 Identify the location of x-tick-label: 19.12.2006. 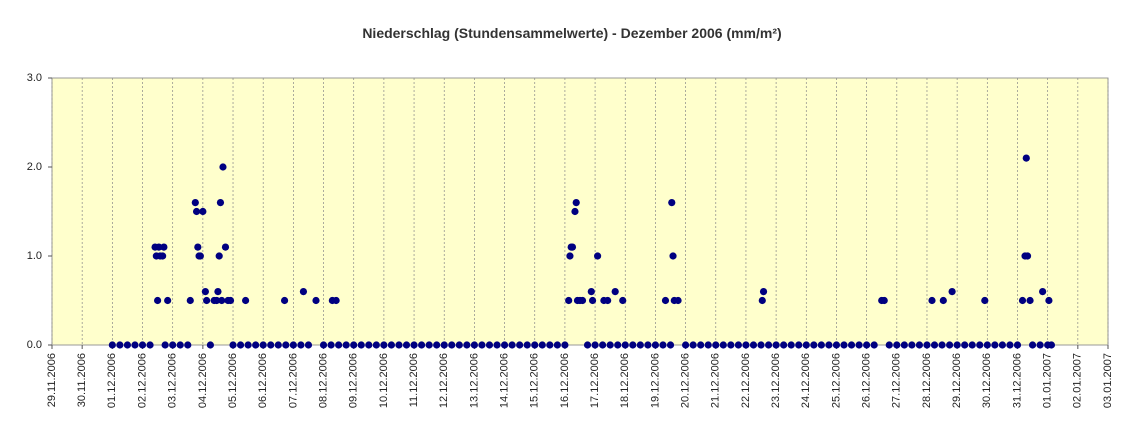
(655, 380).